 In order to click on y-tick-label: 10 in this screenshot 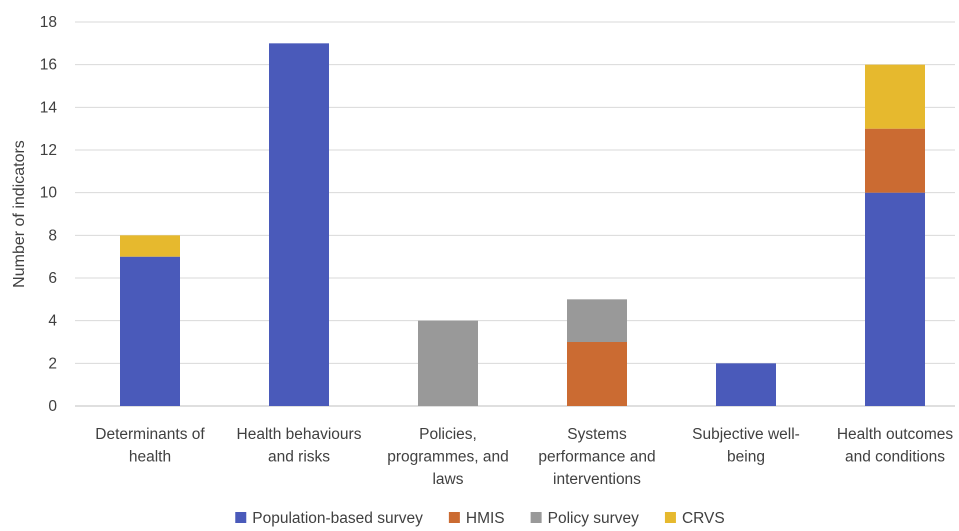, I will do `click(49, 193)`.